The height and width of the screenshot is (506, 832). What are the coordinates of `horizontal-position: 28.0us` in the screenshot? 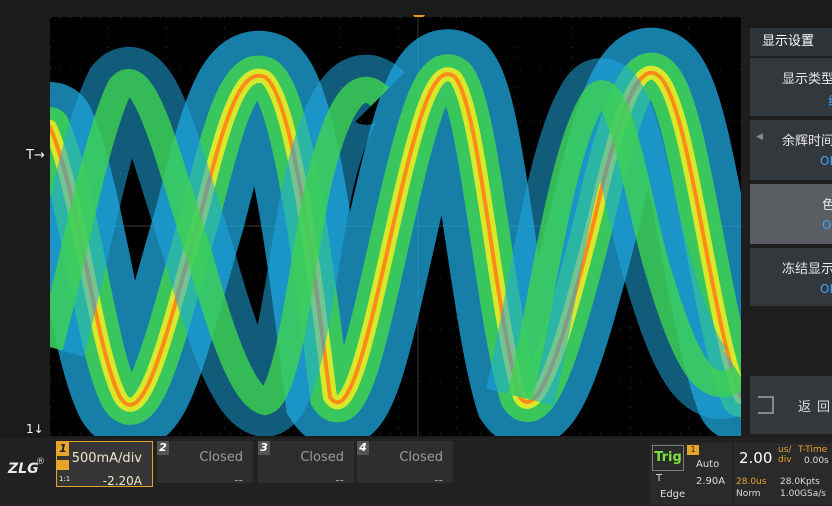 It's located at (751, 482).